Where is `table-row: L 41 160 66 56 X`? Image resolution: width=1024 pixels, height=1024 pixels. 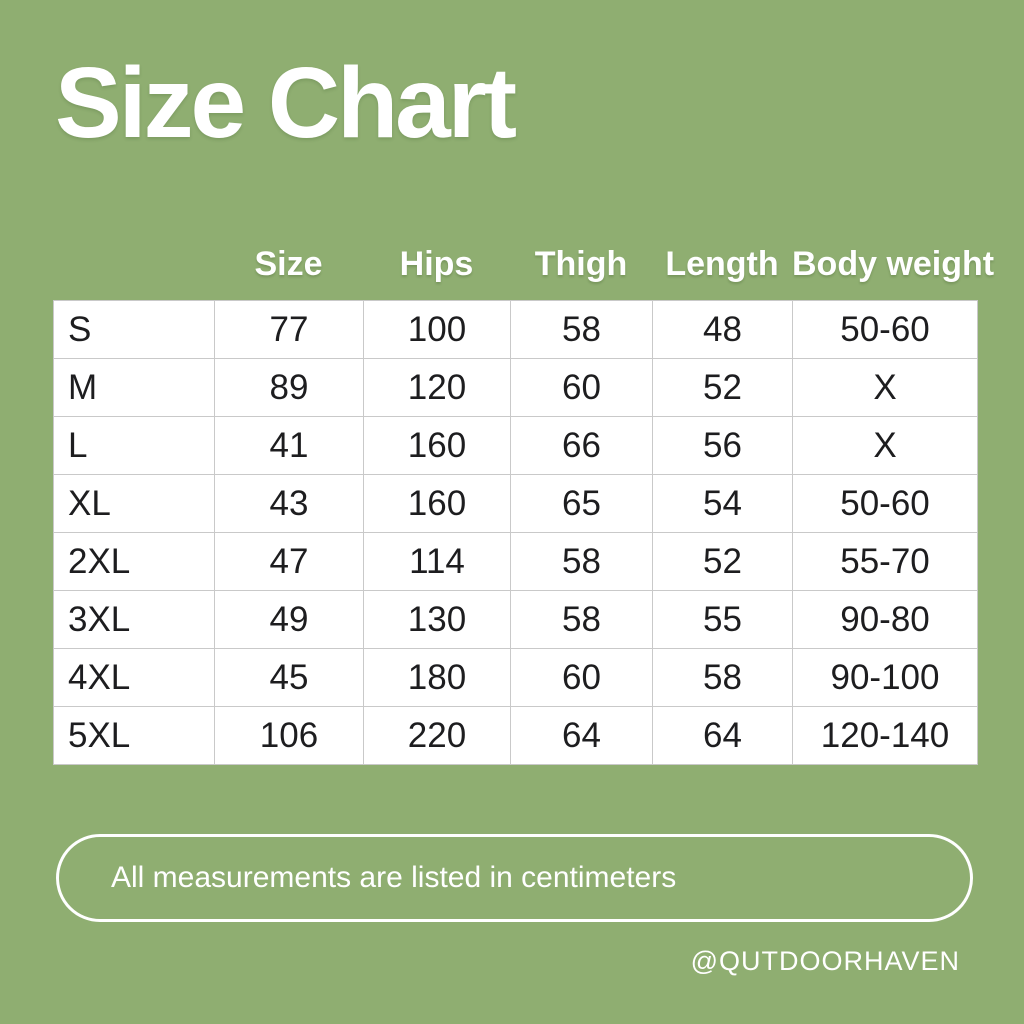
table-row: L 41 160 66 56 X is located at coordinates (515, 445).